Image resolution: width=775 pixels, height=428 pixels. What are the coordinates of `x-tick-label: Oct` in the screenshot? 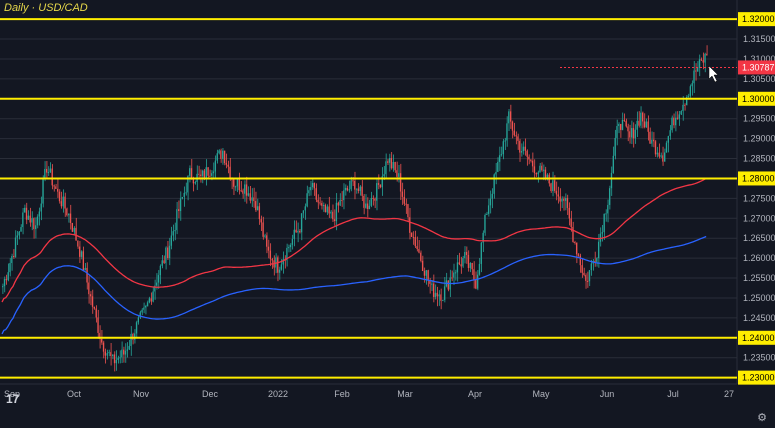 It's located at (74, 394).